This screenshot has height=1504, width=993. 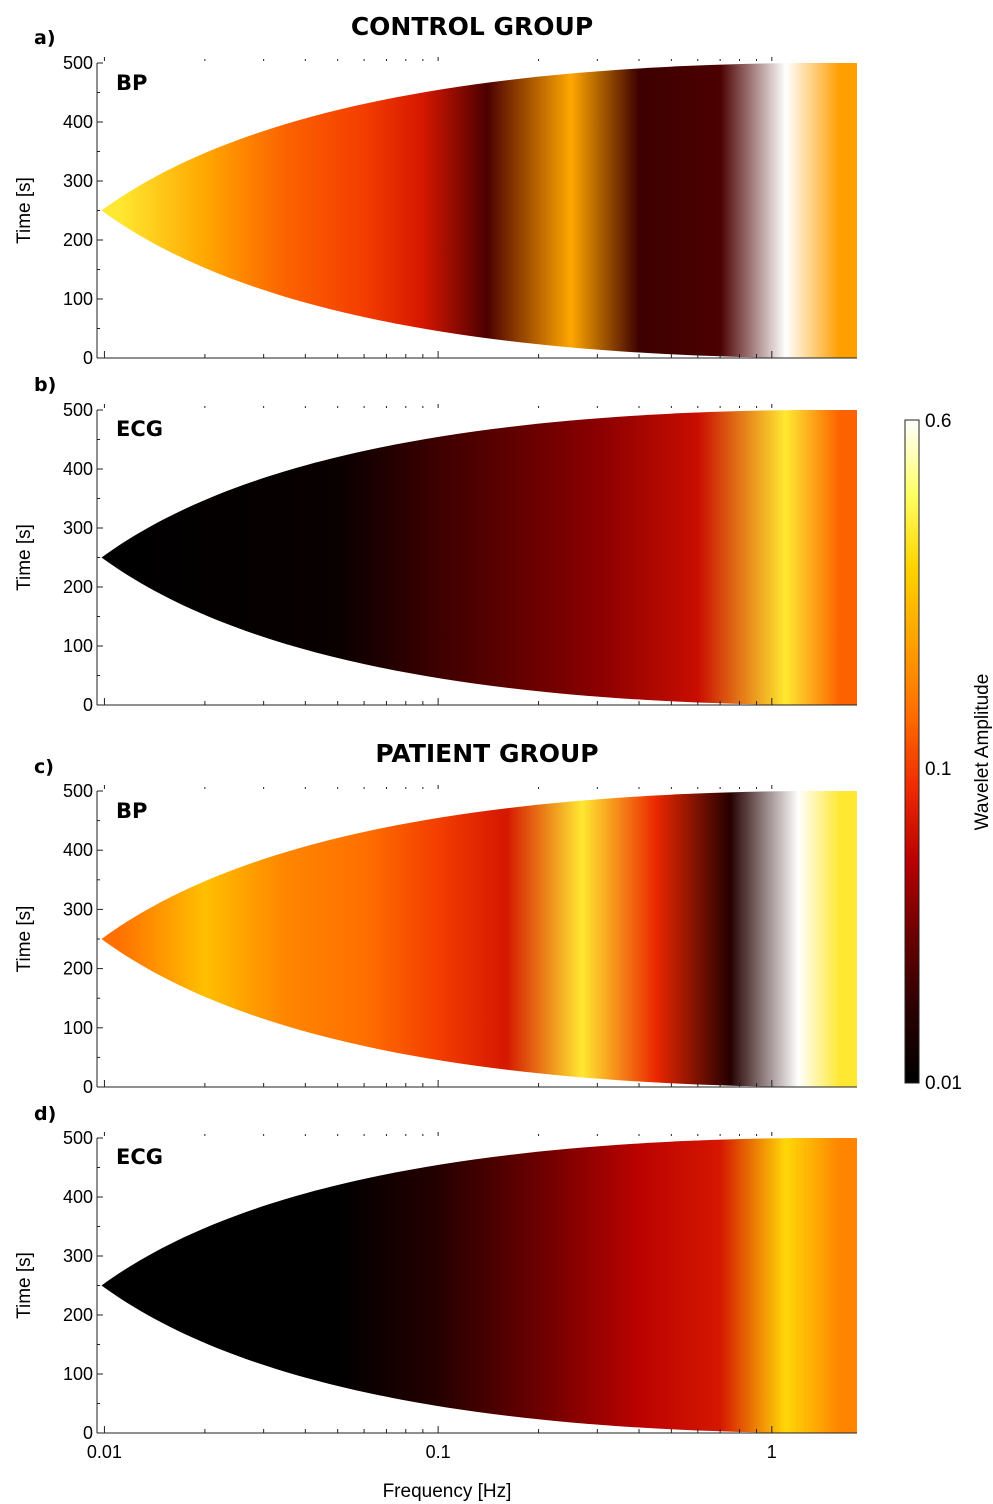 I want to click on x-tick-label: 1, so click(x=772, y=1452).